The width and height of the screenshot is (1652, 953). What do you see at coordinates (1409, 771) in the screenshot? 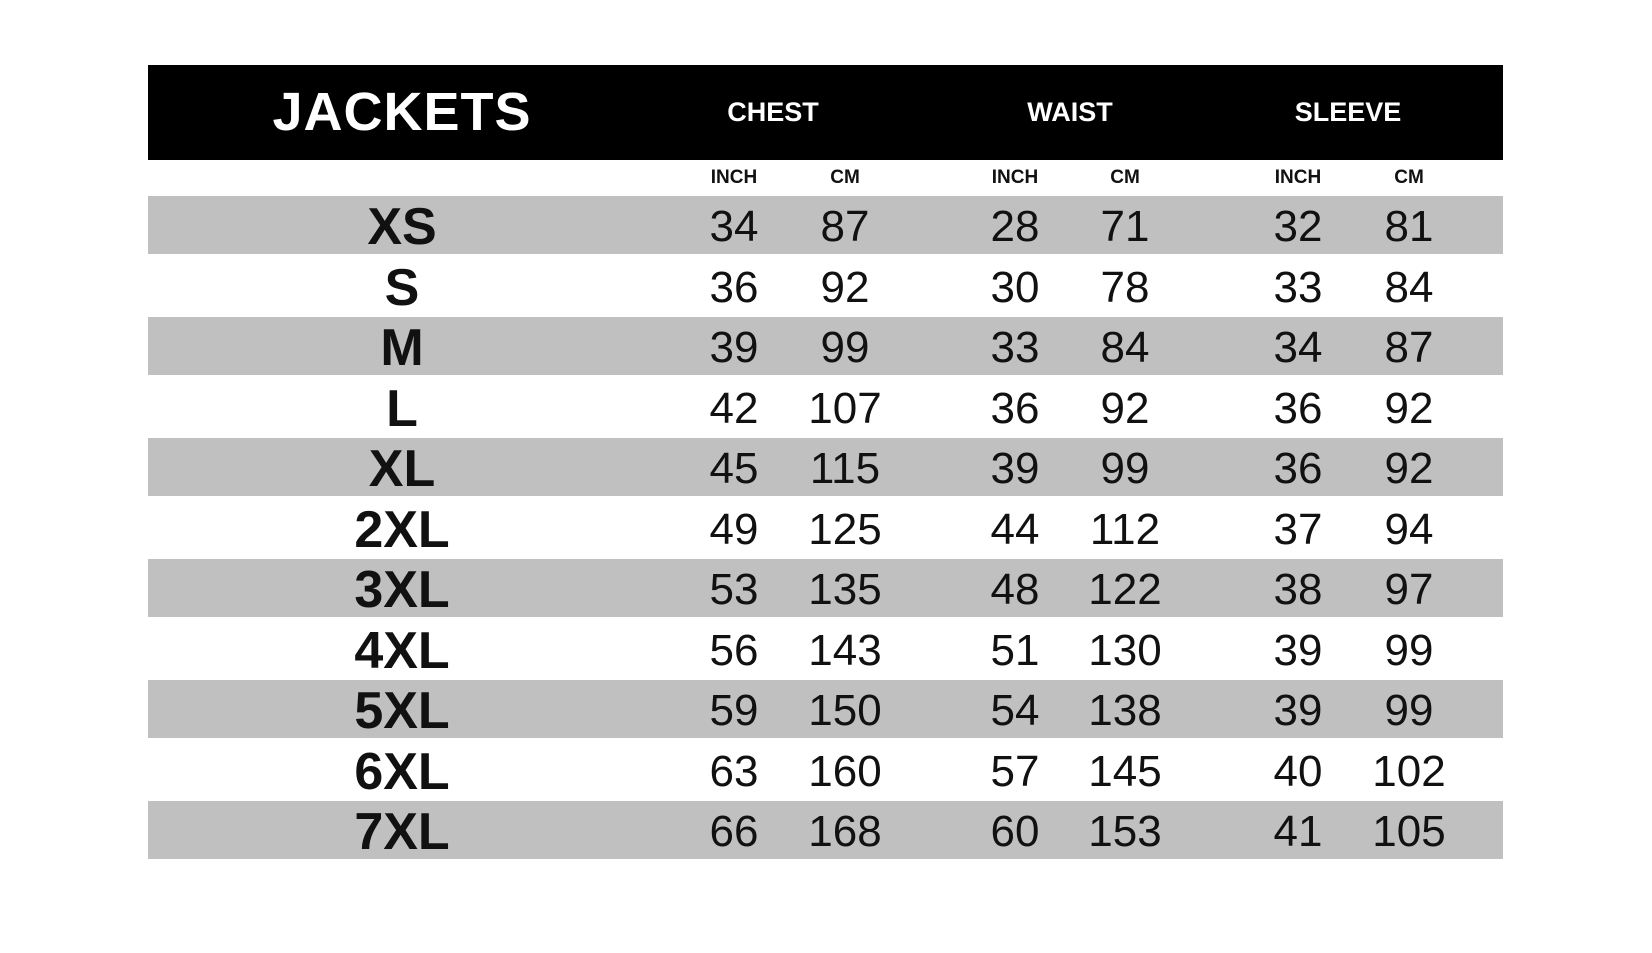
I see `measurement-cell: 102` at bounding box center [1409, 771].